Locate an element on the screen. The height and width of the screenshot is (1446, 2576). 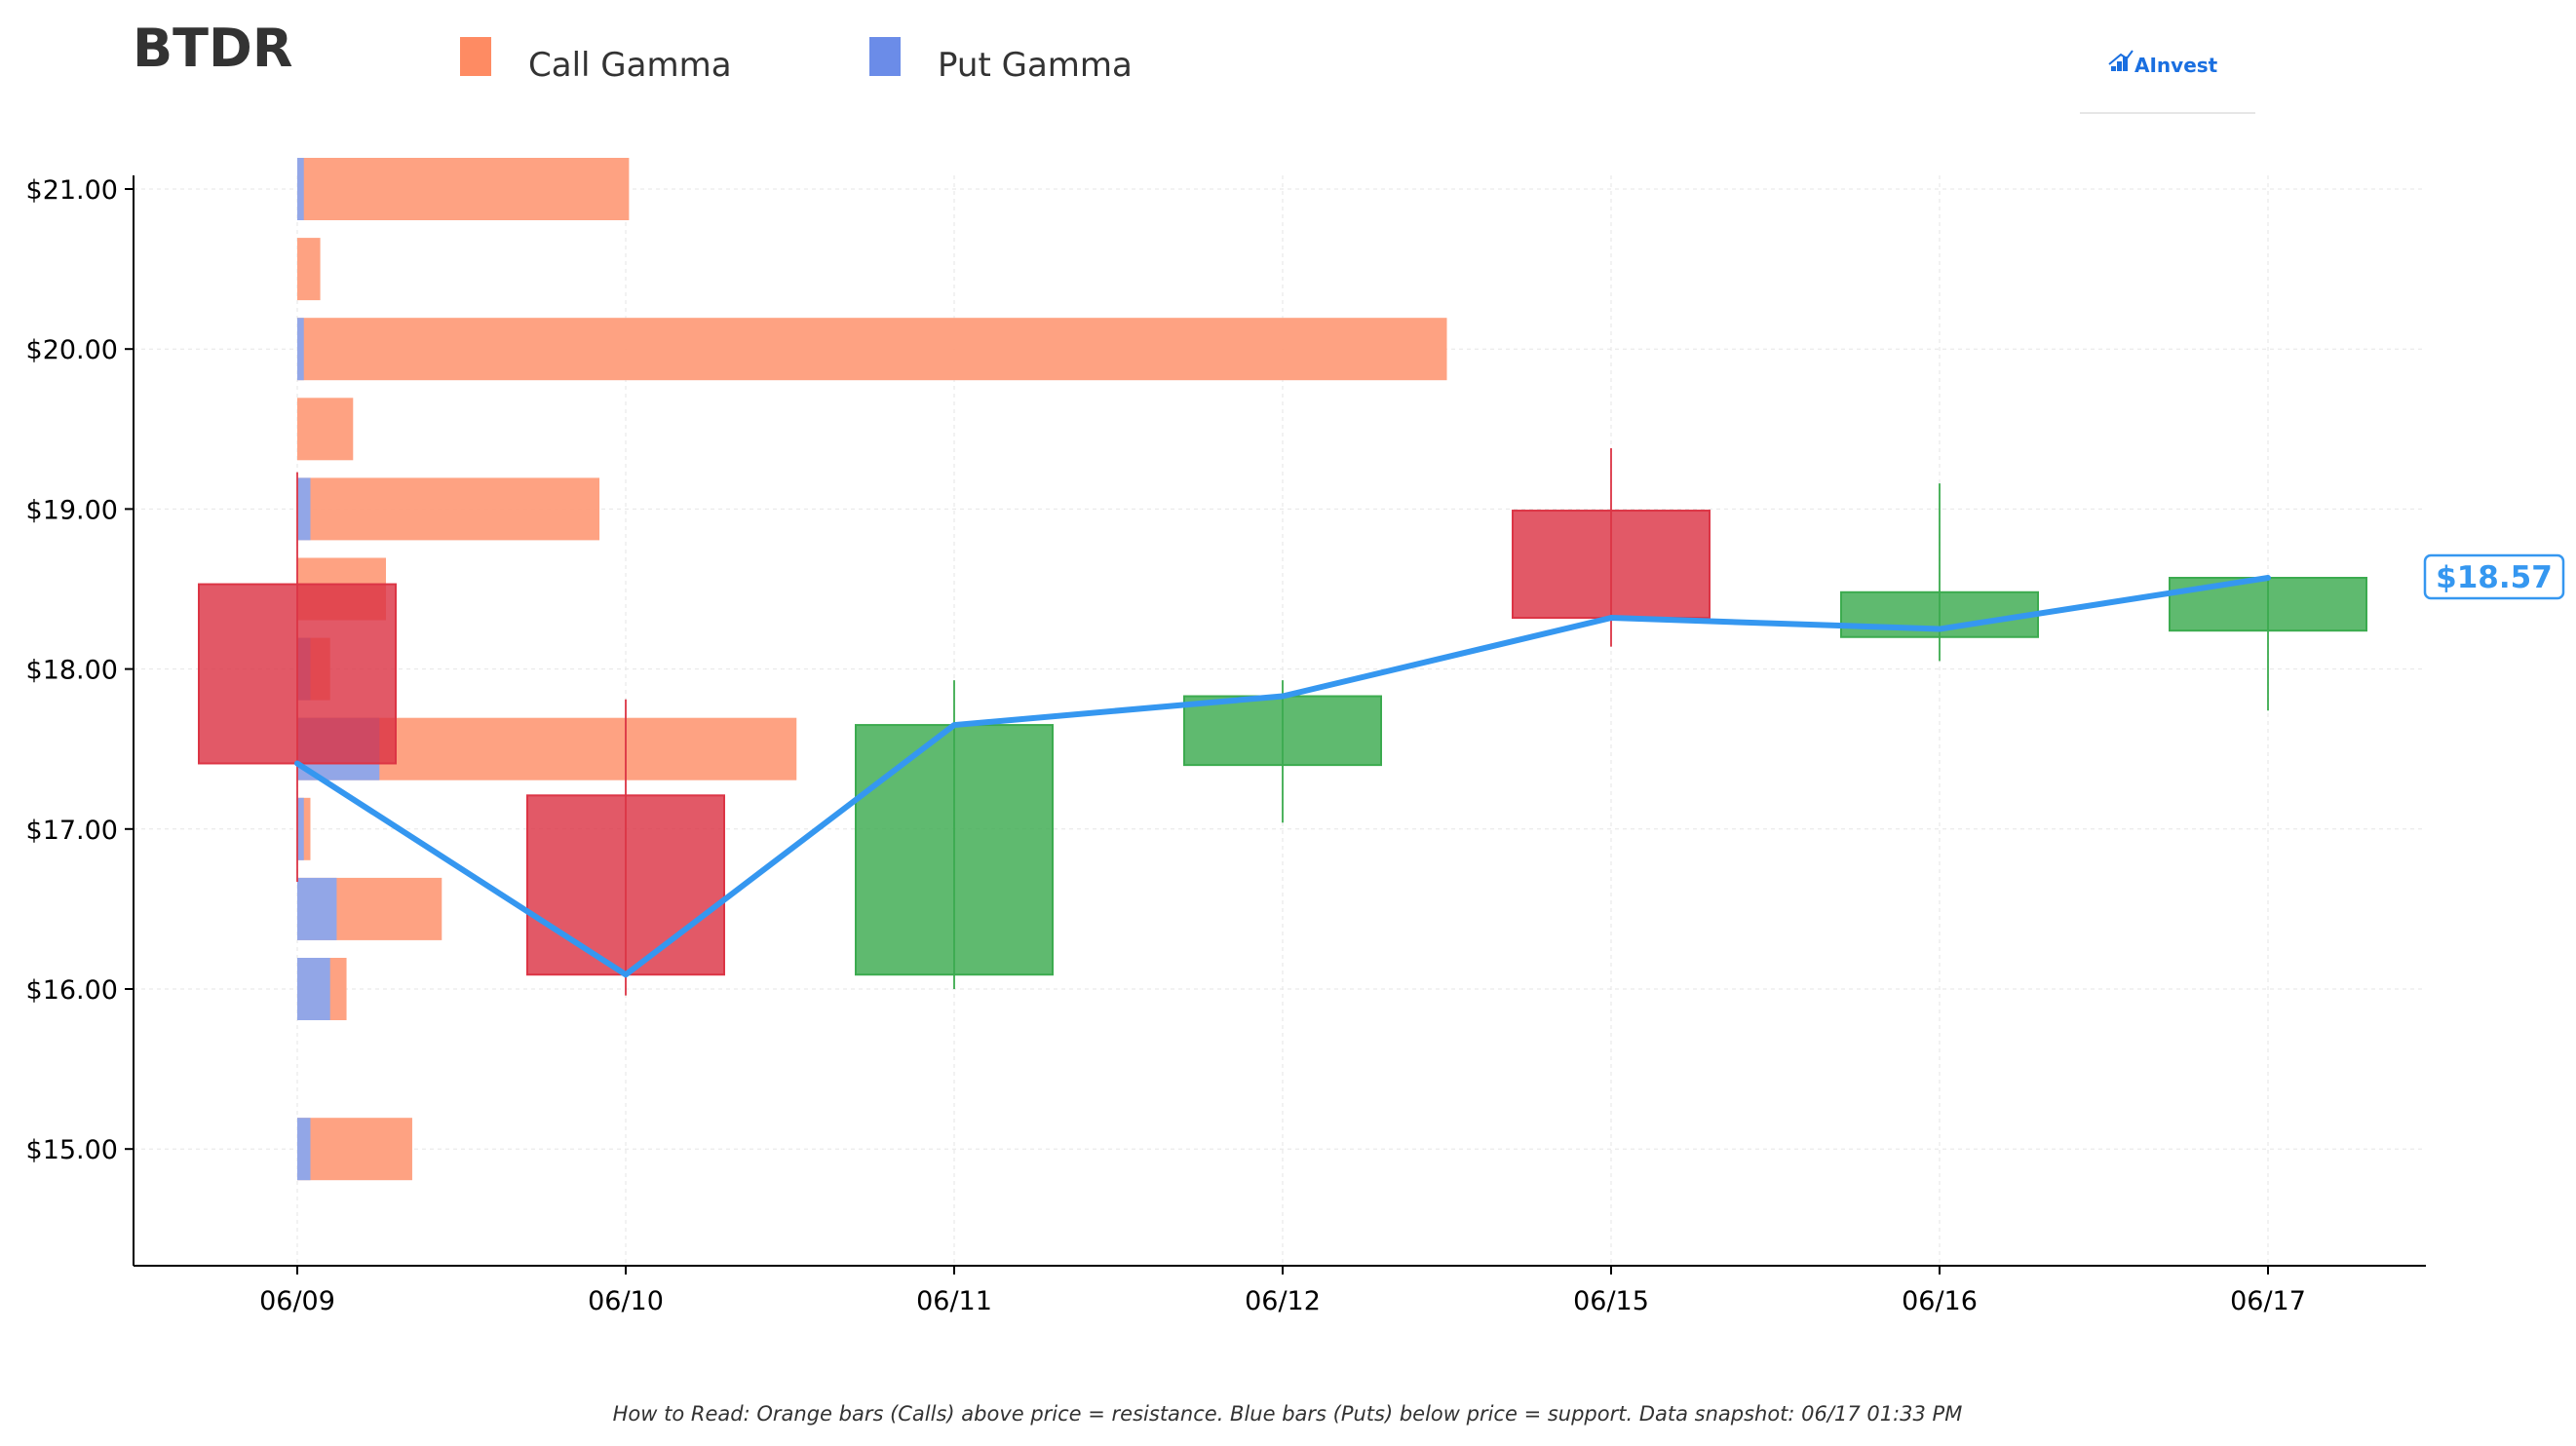
x-tick-label: 06/10 is located at coordinates (626, 1301).